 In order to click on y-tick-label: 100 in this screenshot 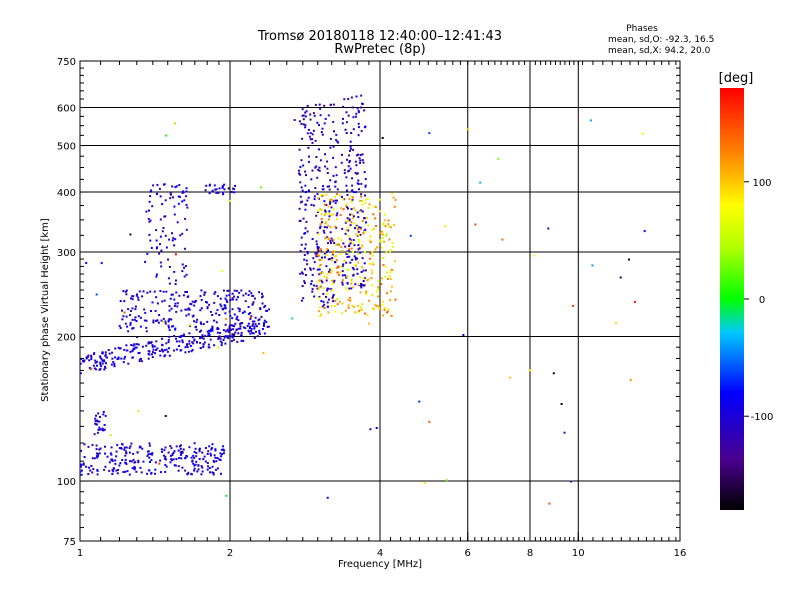, I will do `click(66, 482)`.